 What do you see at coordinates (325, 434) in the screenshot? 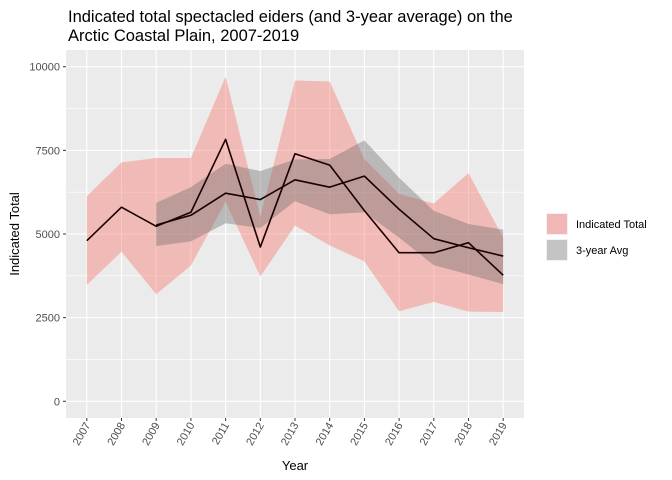
I see `x-tick-label: 2014` at bounding box center [325, 434].